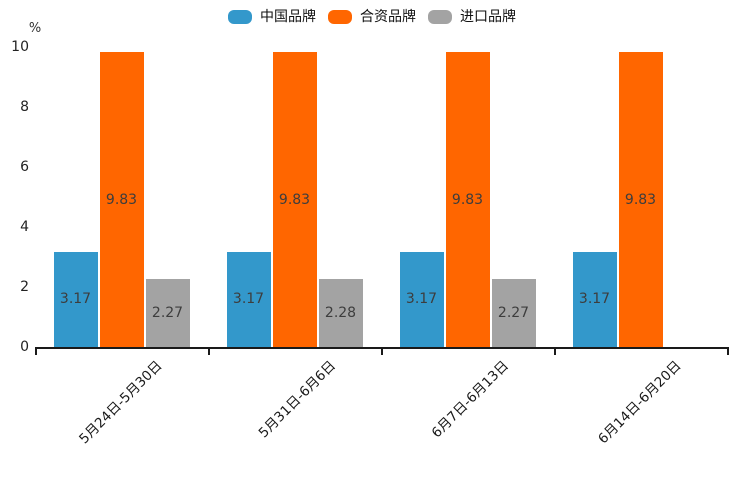 Image resolution: width=744 pixels, height=496 pixels. What do you see at coordinates (288, 17) in the screenshot?
I see `legend-label: 中国品牌` at bounding box center [288, 17].